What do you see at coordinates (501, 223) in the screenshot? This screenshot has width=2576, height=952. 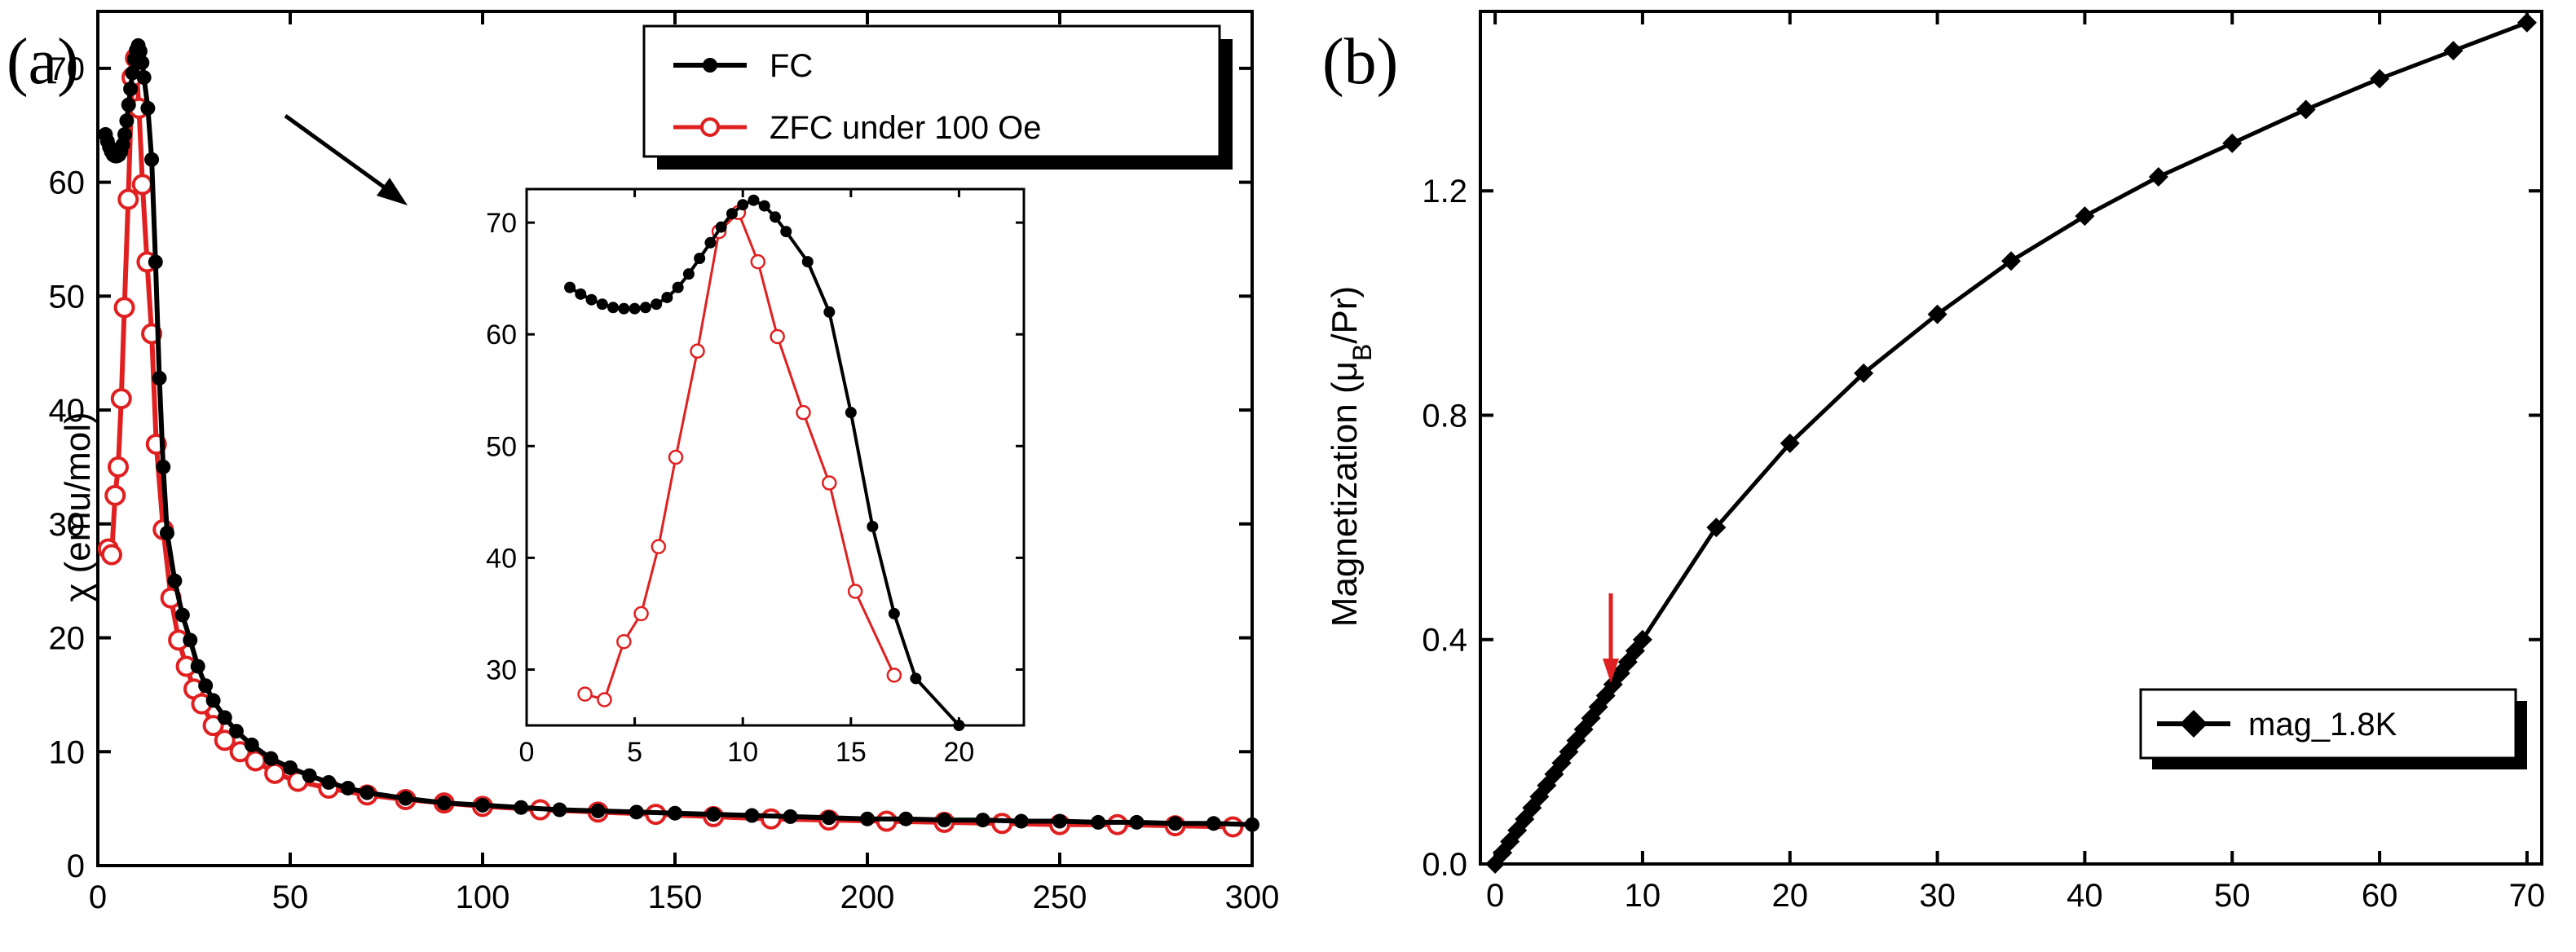 I see `panel-a-inset-y-tick-label: 70` at bounding box center [501, 223].